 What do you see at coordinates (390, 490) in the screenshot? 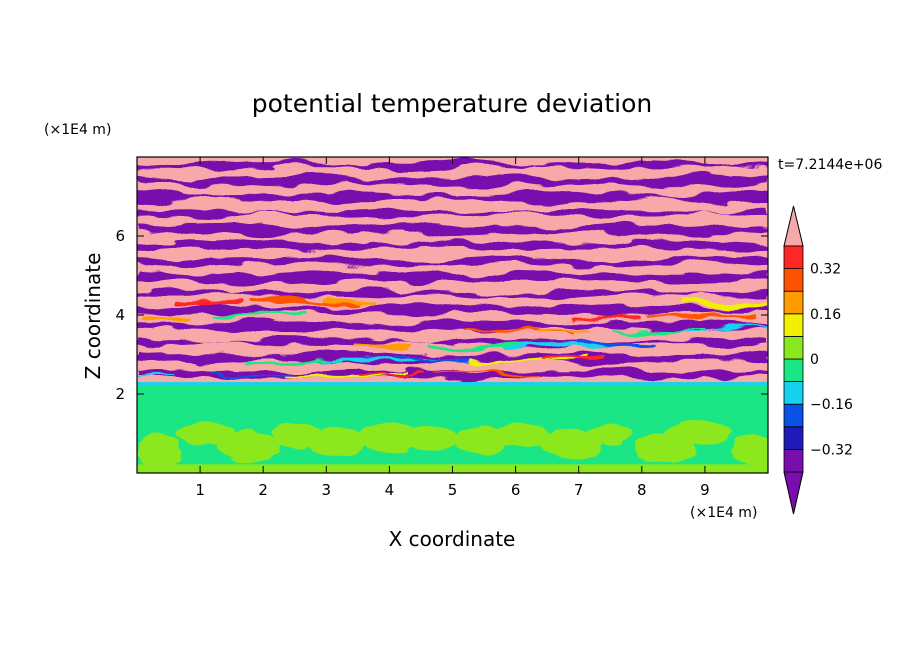
I see `x-tick-label: 4` at bounding box center [390, 490].